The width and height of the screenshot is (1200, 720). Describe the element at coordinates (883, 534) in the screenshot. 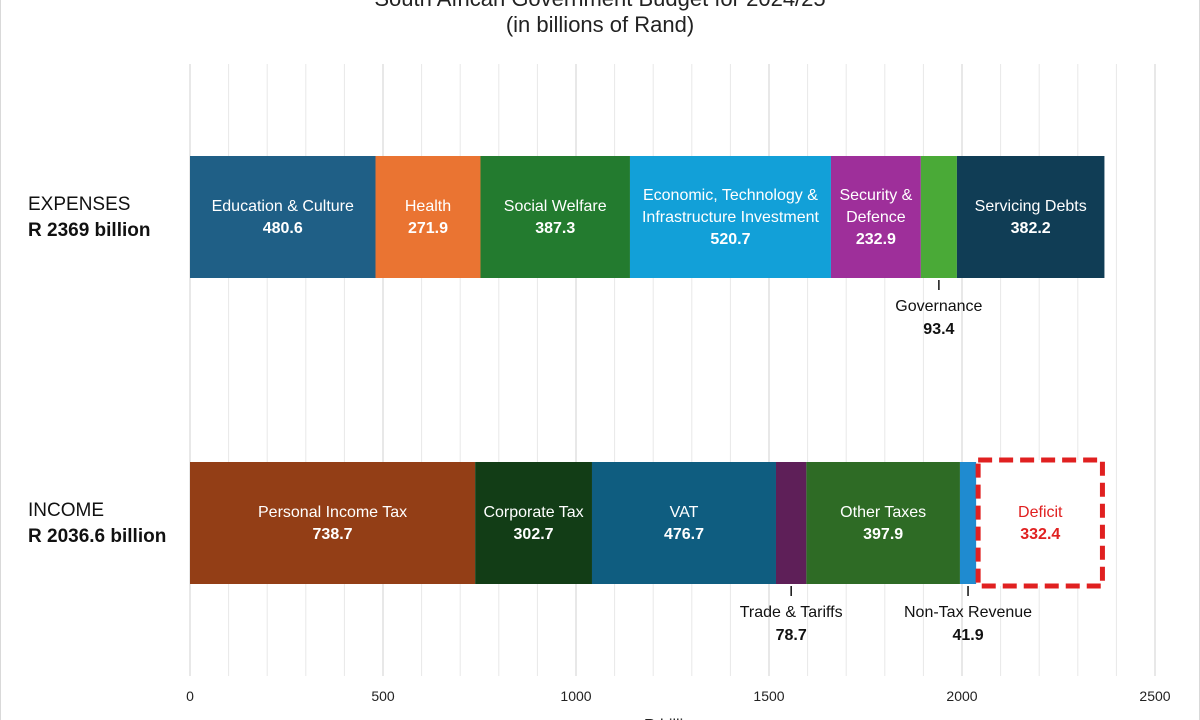

I see `segment-value-other-taxes: 397.9` at that location.